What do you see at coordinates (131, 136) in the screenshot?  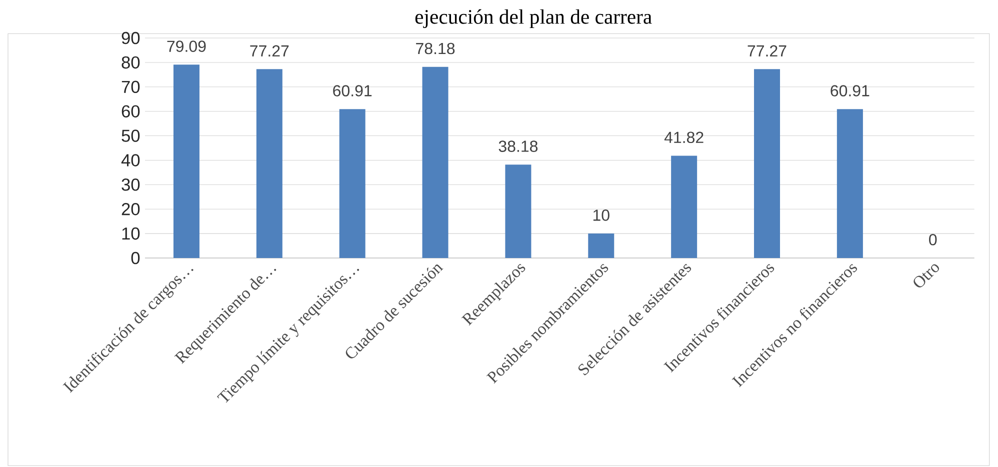 I see `y-tick-label: 50` at bounding box center [131, 136].